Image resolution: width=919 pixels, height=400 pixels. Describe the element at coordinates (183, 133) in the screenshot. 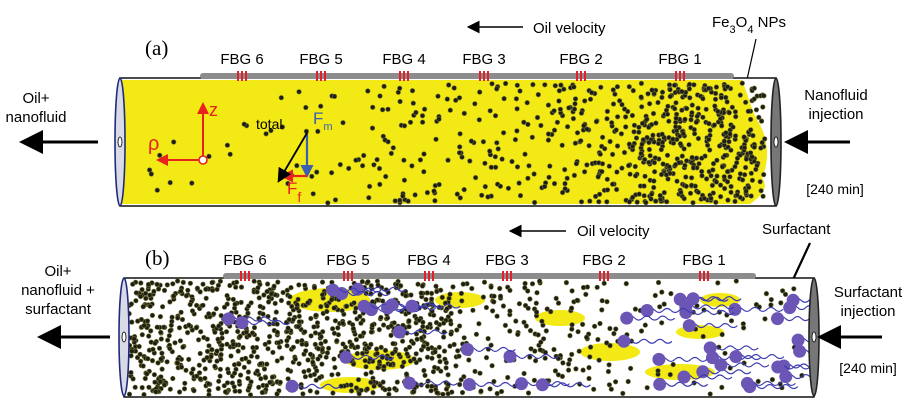

I see `coordinate-axes: z ρ` at that location.